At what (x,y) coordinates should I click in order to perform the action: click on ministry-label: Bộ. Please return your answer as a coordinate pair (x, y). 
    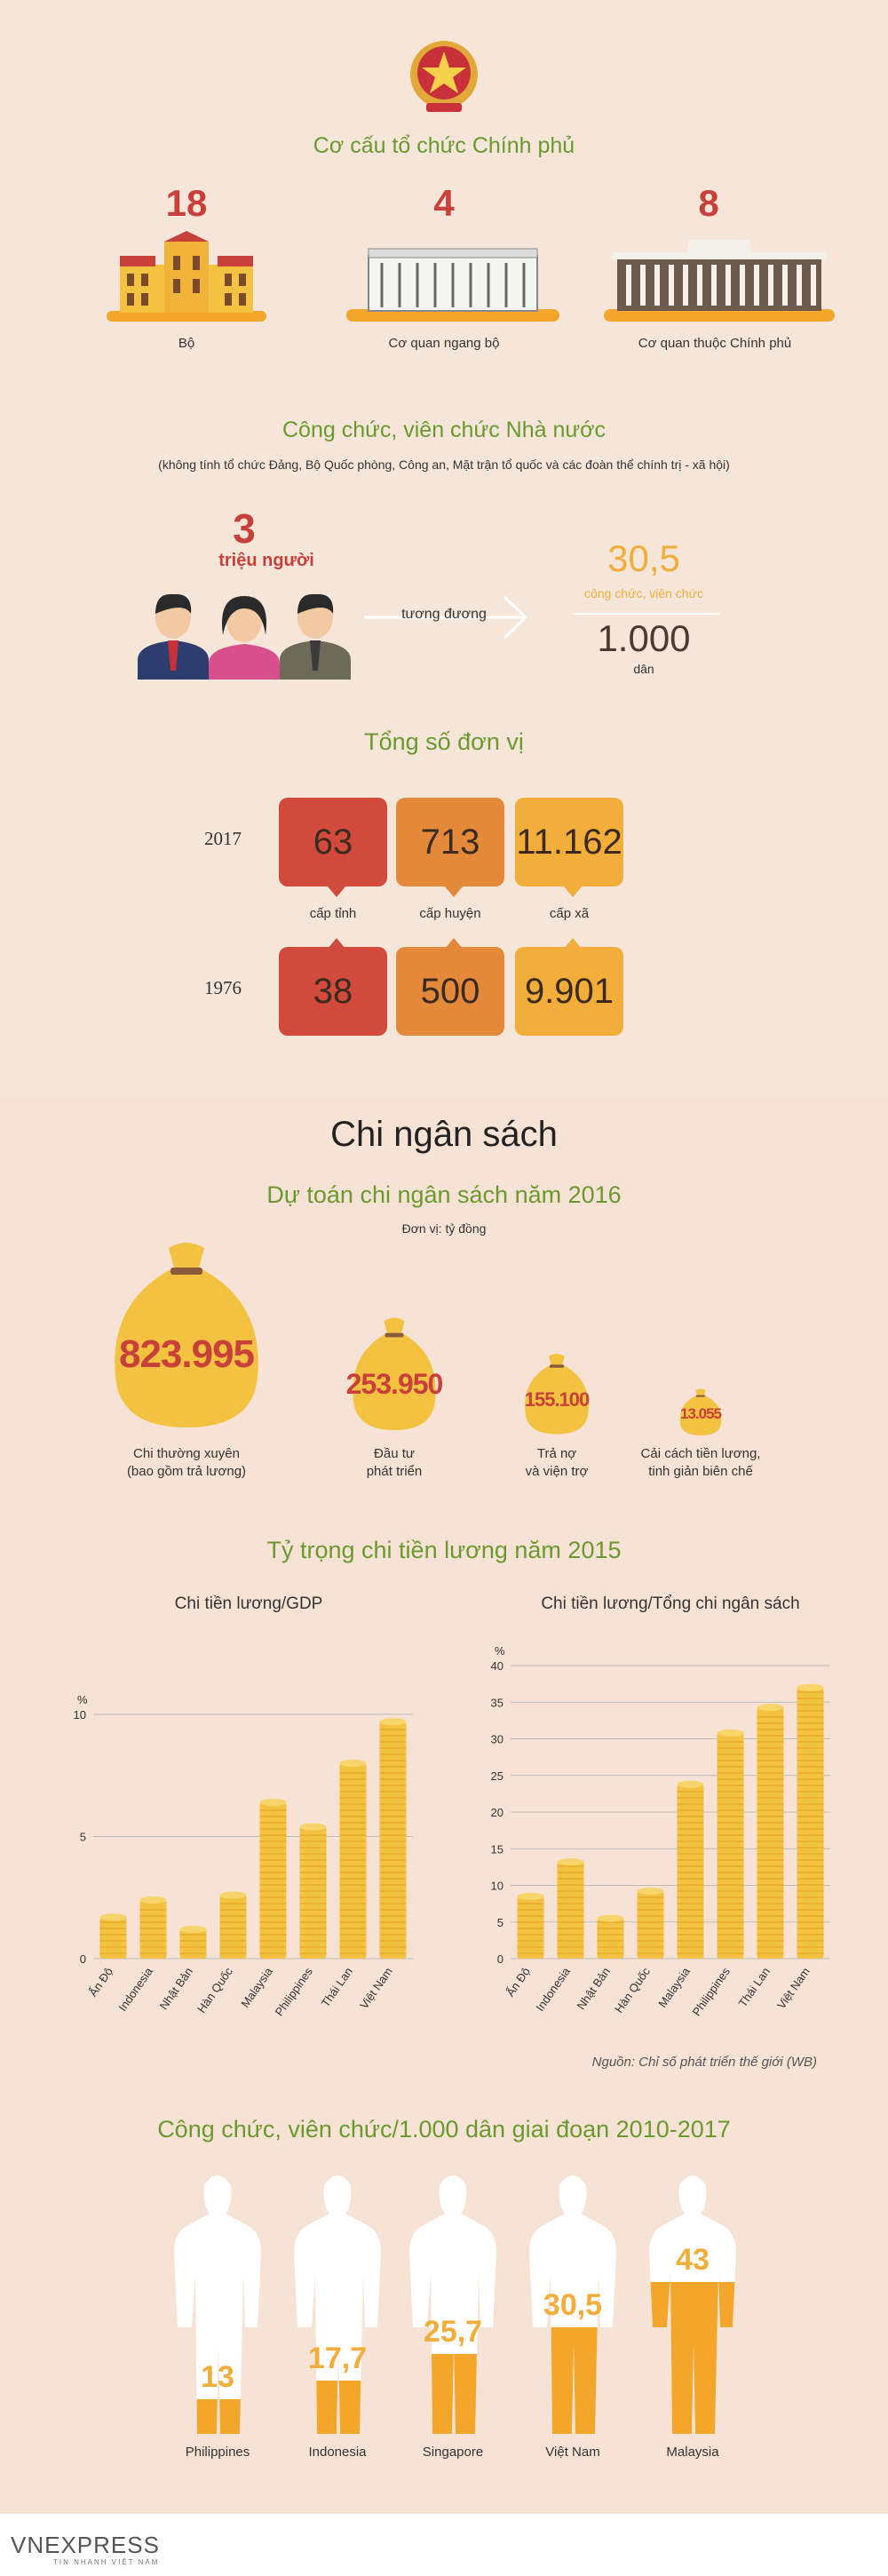
    Looking at the image, I should click on (187, 343).